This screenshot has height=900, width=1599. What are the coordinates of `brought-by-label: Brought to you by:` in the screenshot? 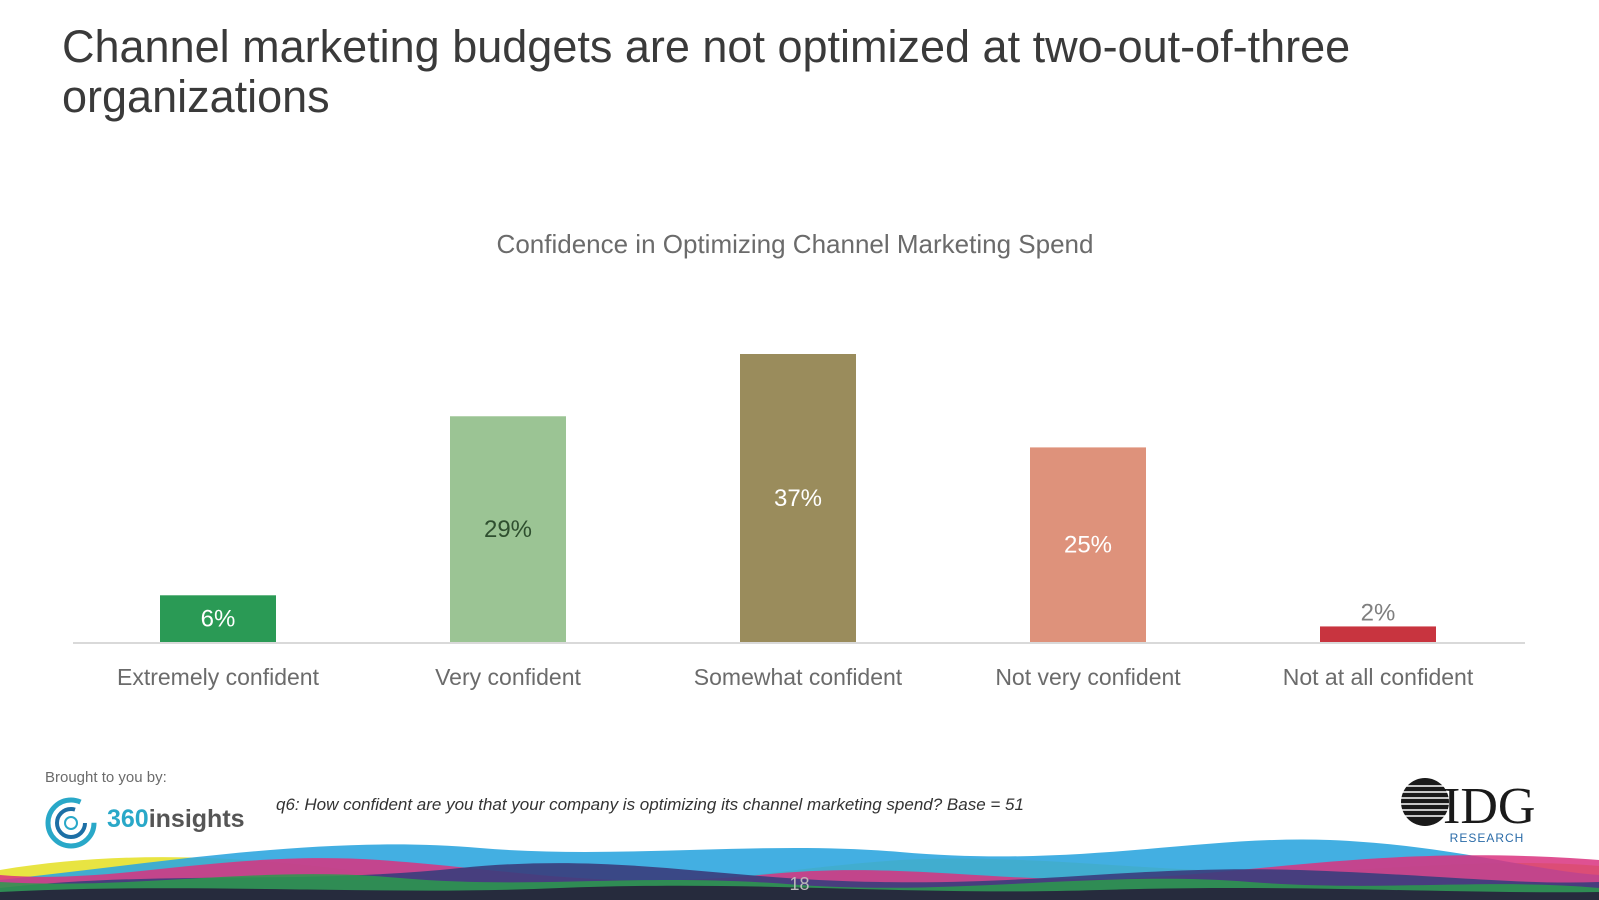 It's located at (106, 777).